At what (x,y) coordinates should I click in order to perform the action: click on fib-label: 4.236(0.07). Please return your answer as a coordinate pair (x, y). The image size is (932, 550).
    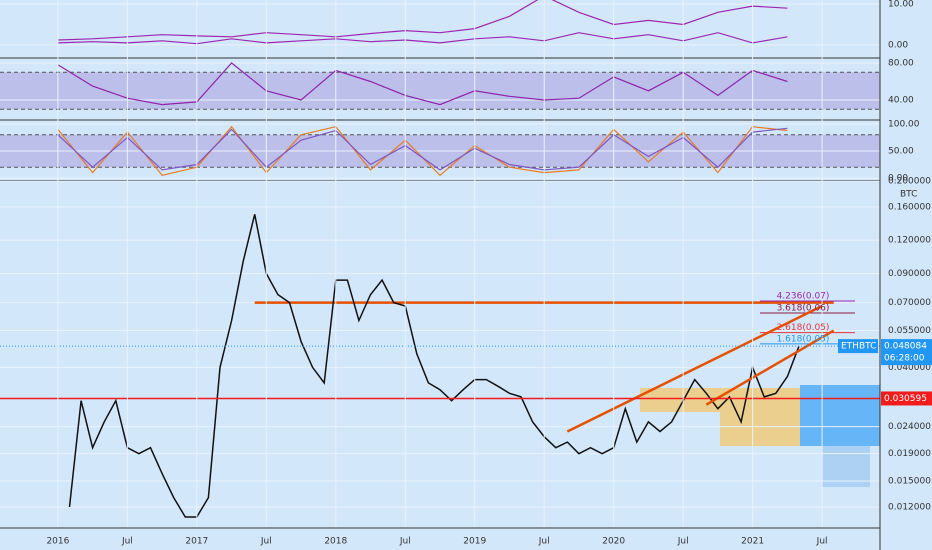
    Looking at the image, I should click on (803, 296).